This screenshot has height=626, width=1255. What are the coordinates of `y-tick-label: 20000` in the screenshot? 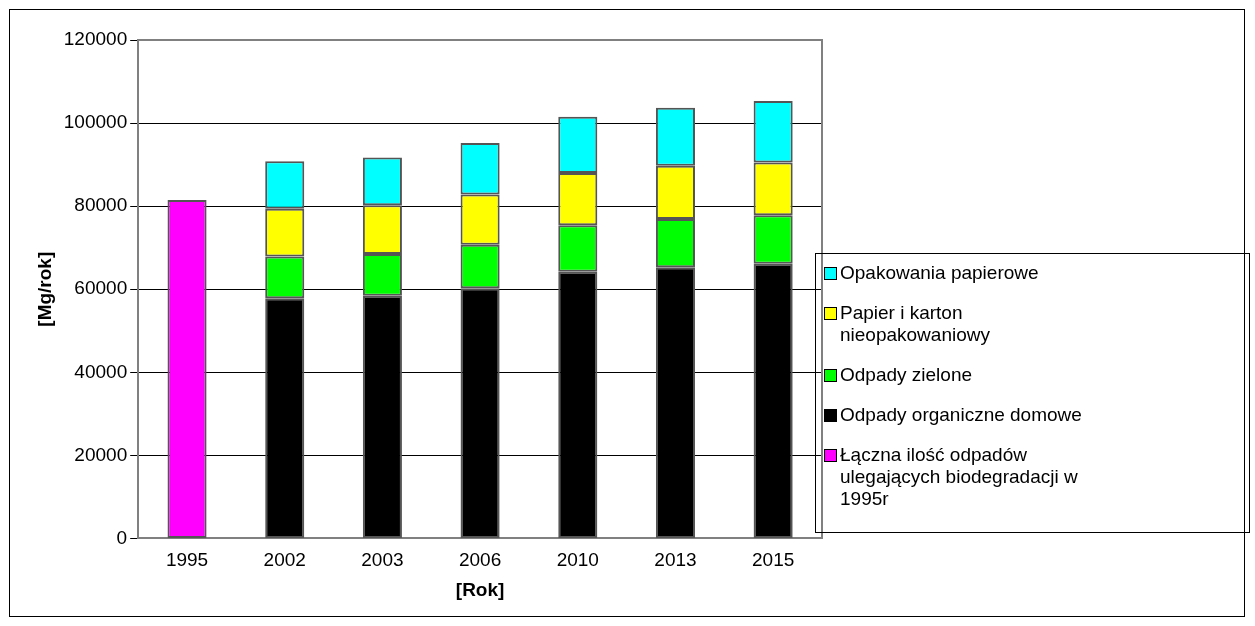 It's located at (101, 454).